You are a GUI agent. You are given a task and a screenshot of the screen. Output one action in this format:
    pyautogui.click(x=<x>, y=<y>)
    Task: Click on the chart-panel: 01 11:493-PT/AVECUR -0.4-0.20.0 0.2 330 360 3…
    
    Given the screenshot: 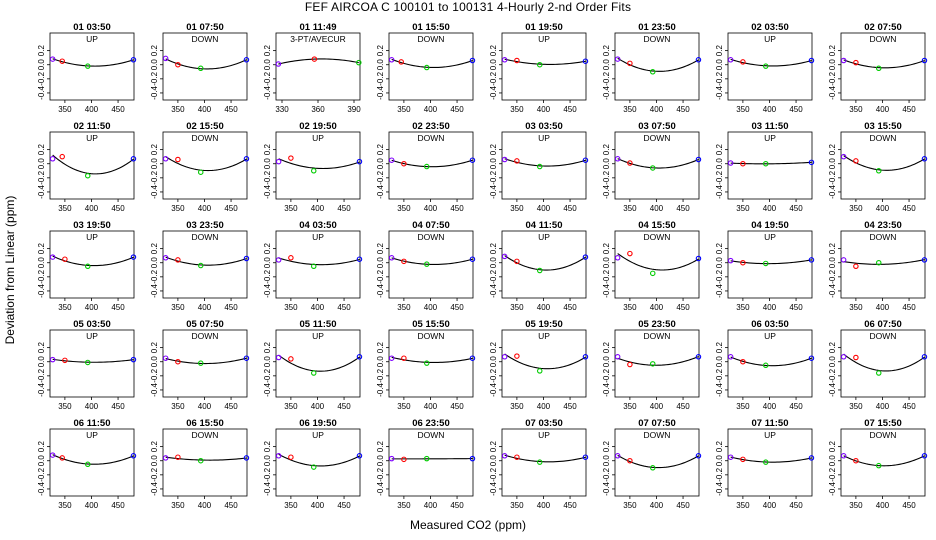 What is the action you would take?
    pyautogui.click(x=312, y=68)
    